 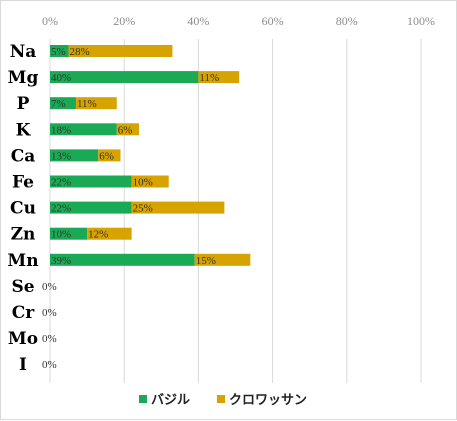 I want to click on category-label: Se, so click(x=22, y=287).